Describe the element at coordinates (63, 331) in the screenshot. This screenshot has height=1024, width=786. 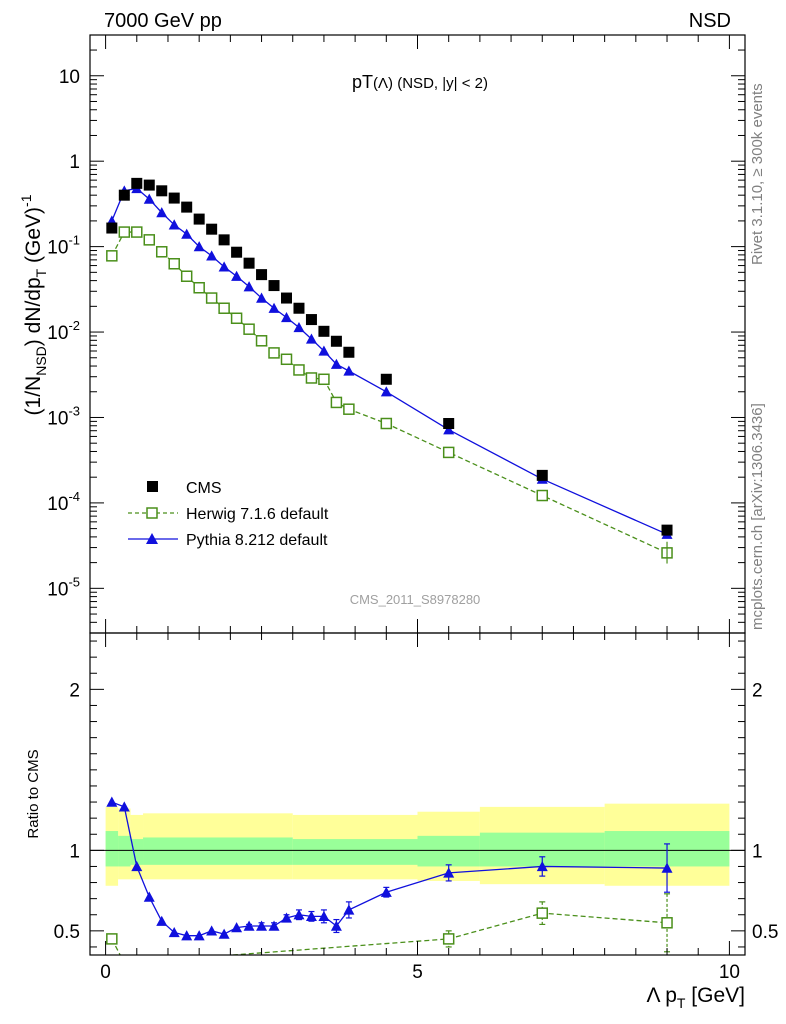
I see `y-tick-label: 10⁻²` at that location.